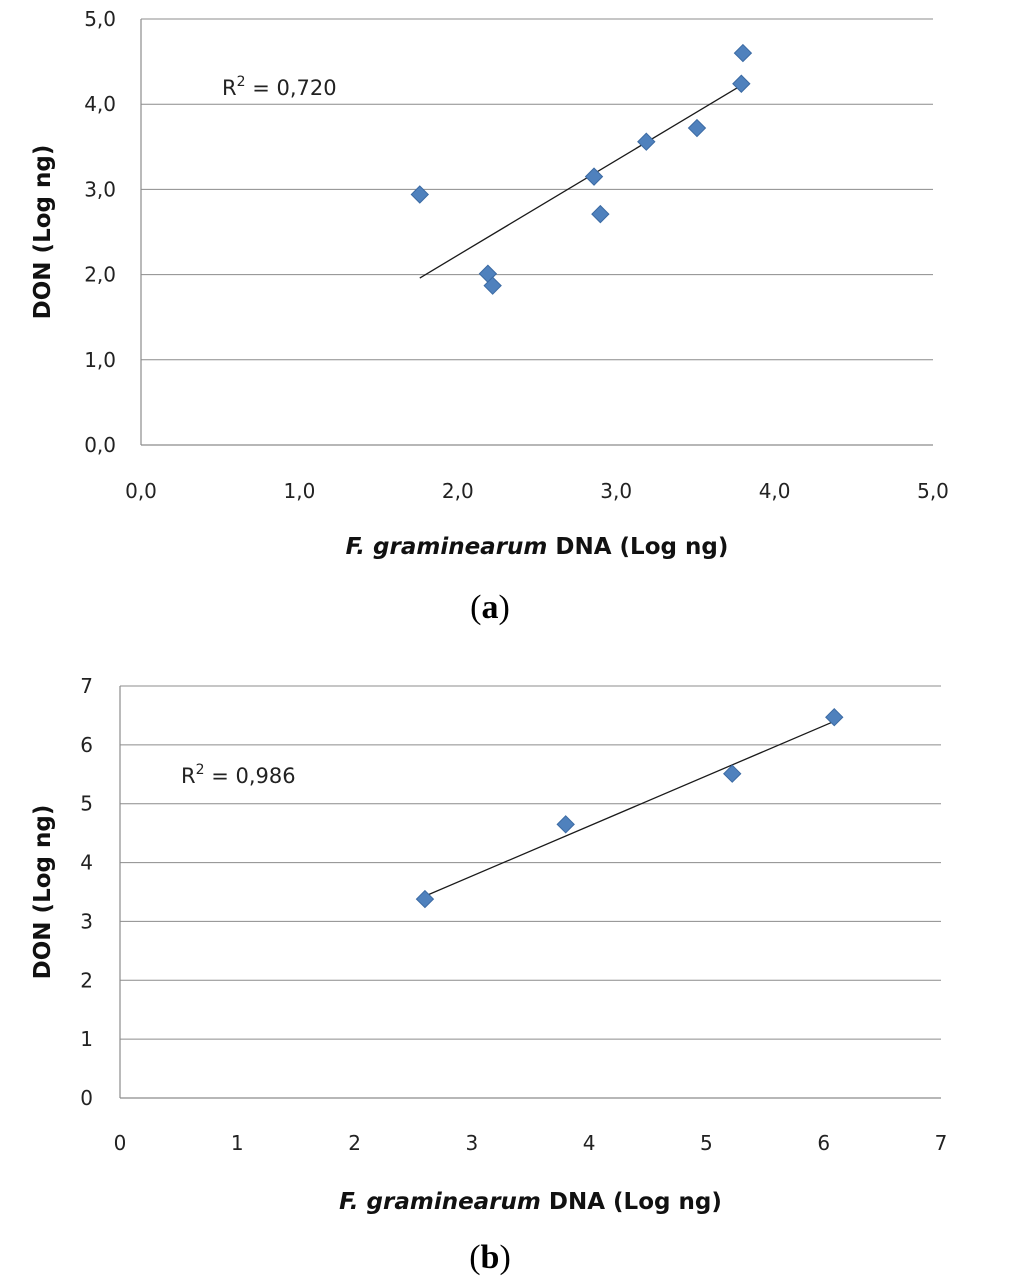  I want to click on x-tick-label: 3, so click(471, 1143).